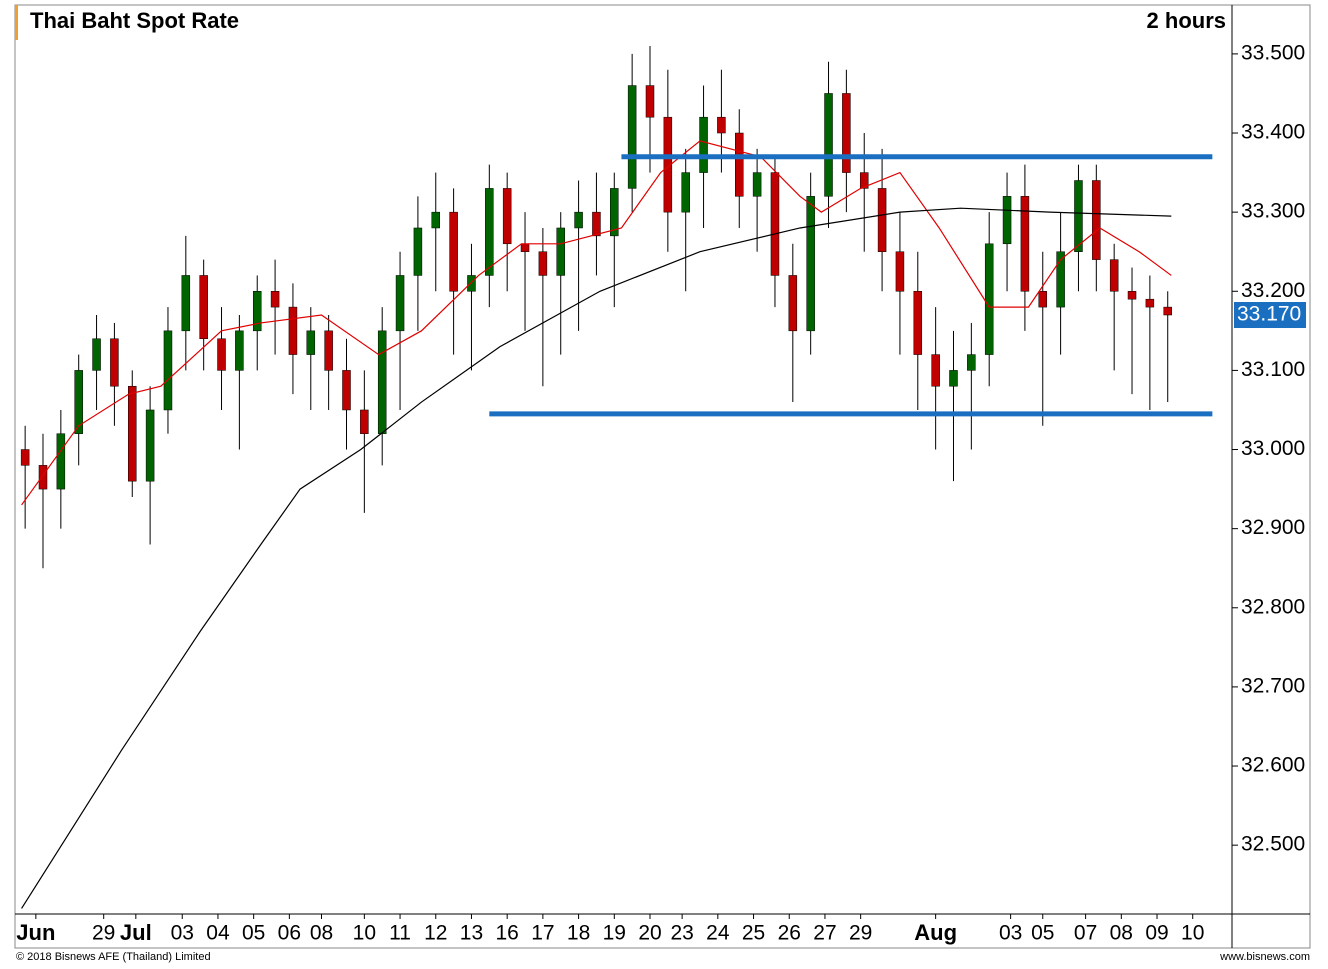 The image size is (1328, 969). Describe the element at coordinates (1273, 52) in the screenshot. I see `y-tick-label: 33.500` at that location.